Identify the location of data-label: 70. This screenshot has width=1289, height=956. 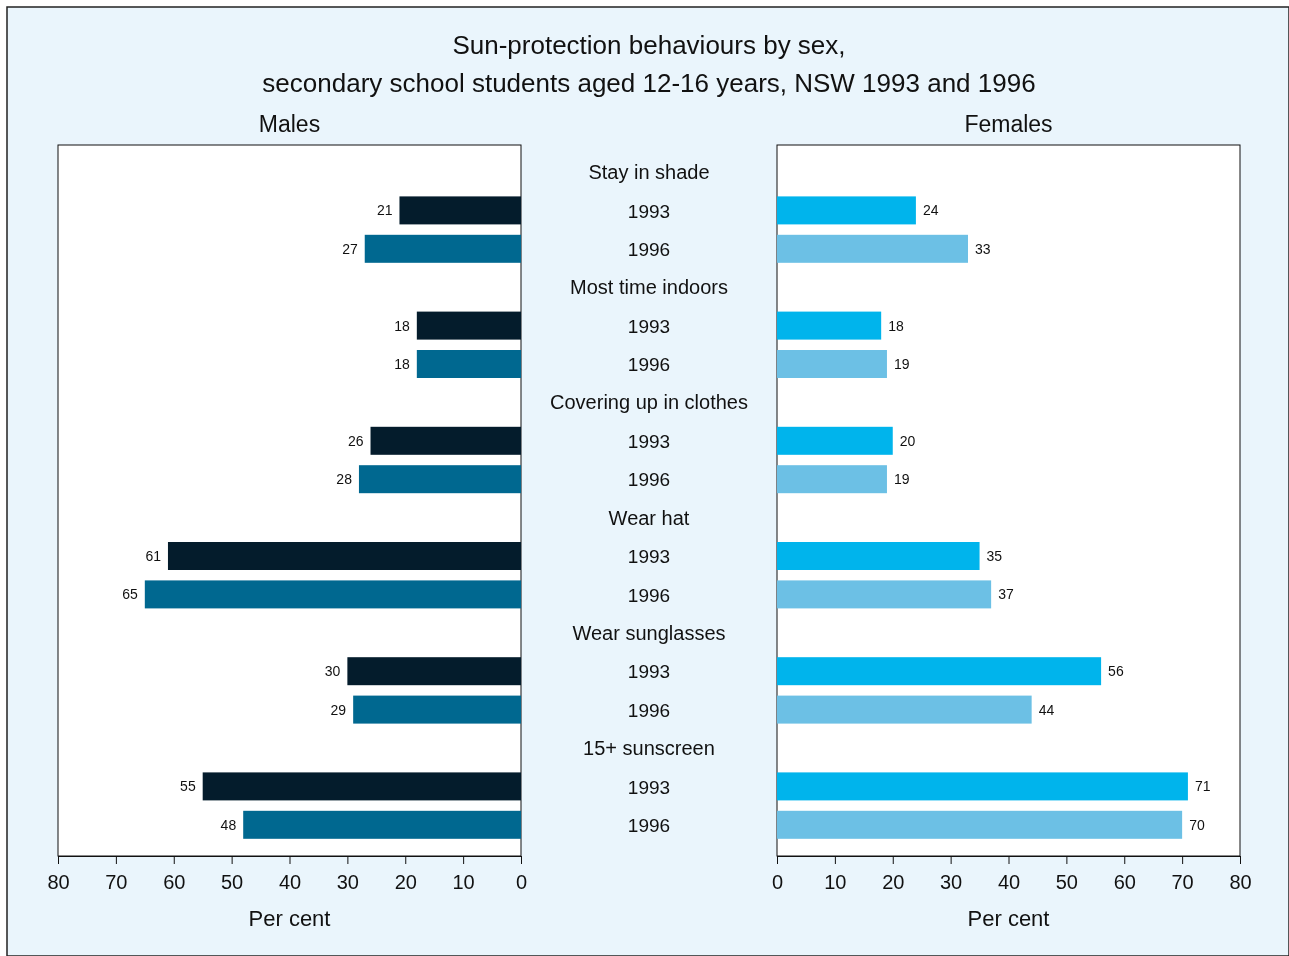
(1197, 824).